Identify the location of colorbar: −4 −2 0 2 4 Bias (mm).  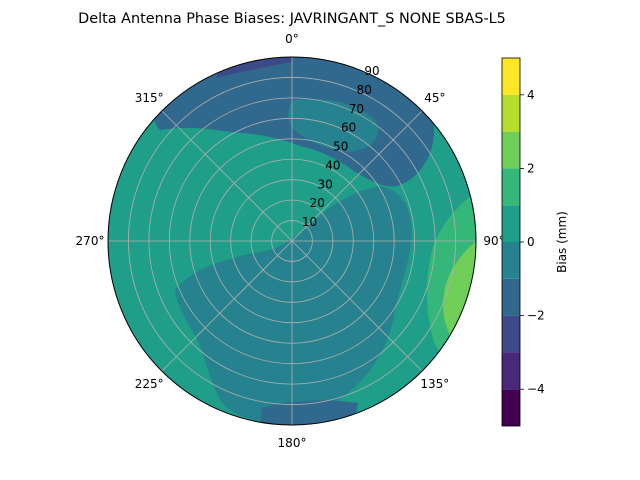
(535, 242).